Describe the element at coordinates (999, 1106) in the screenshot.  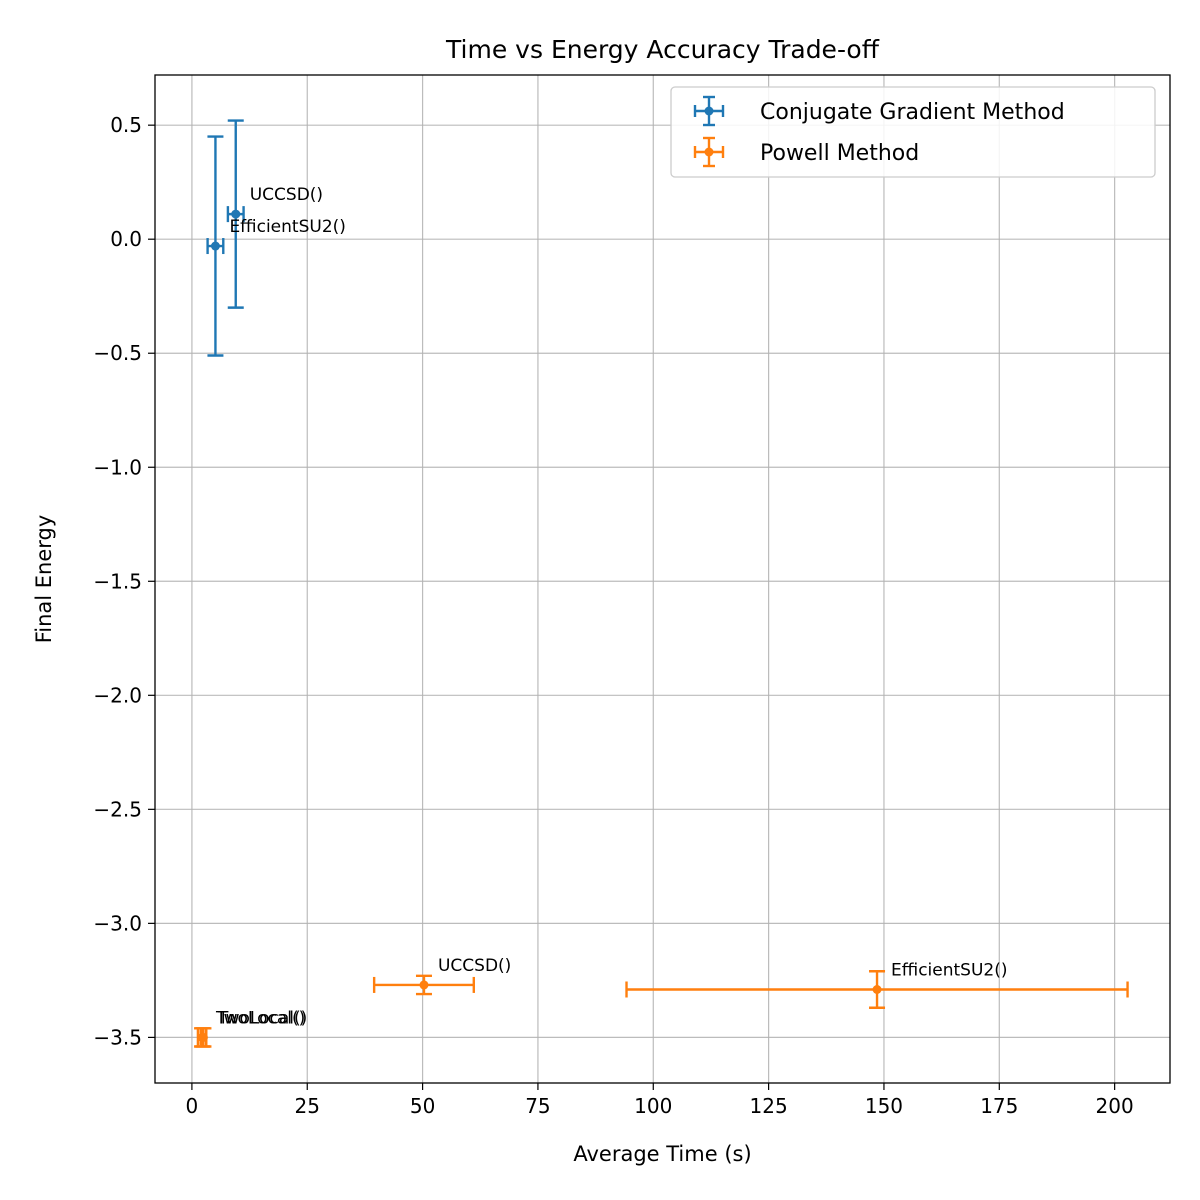
I see `x-tick-label: 175` at that location.